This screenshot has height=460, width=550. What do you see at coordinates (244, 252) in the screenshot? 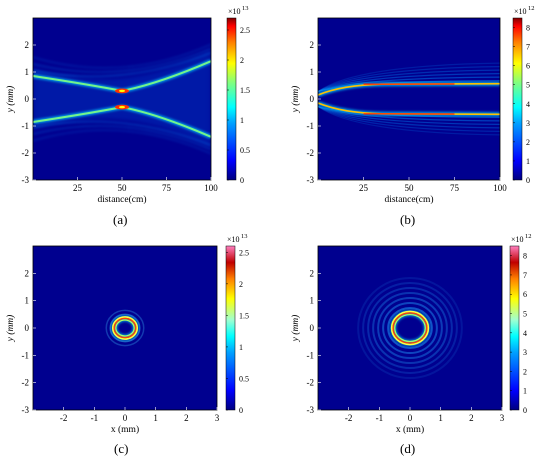
I see `colorbar-tick-label: 2.5` at bounding box center [244, 252].